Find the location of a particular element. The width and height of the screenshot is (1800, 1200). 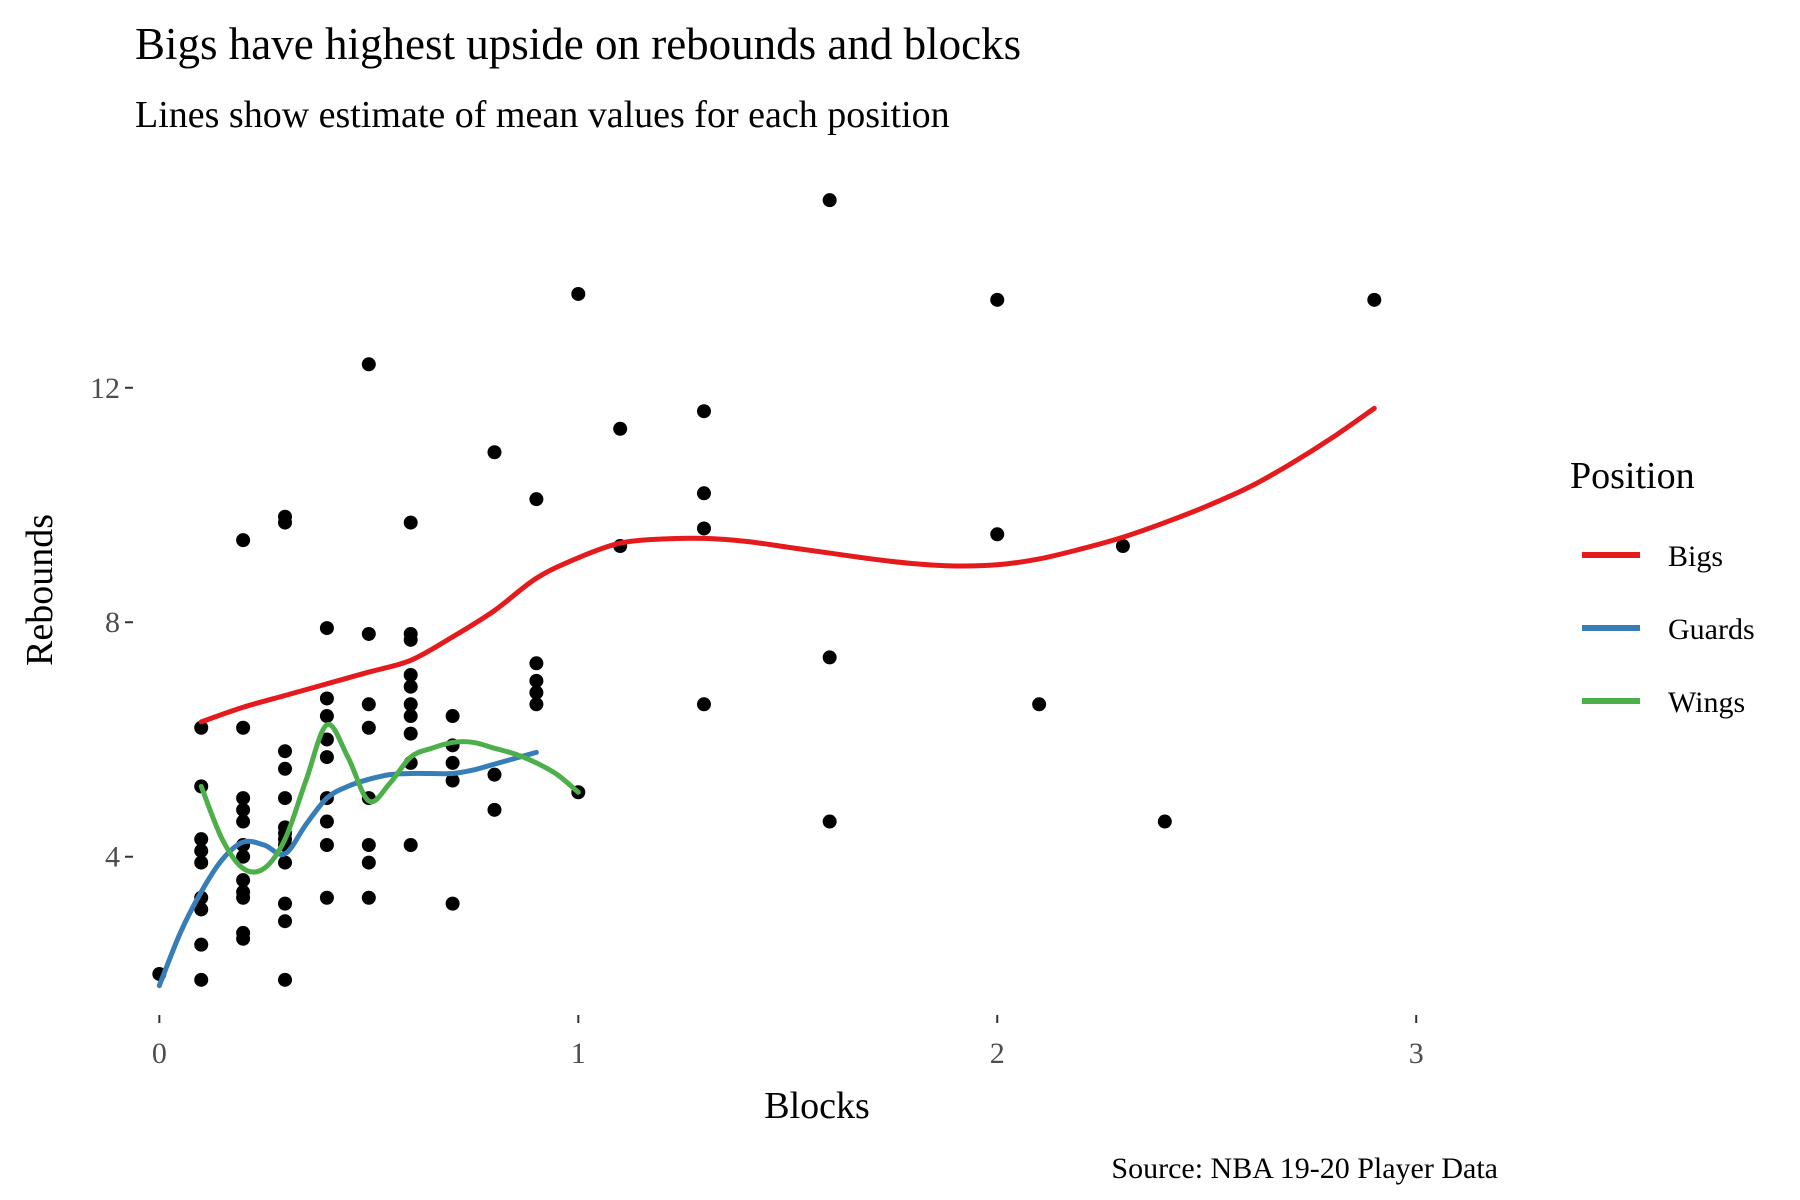

x-axis: 0 1 2 3 is located at coordinates (788, 1042).